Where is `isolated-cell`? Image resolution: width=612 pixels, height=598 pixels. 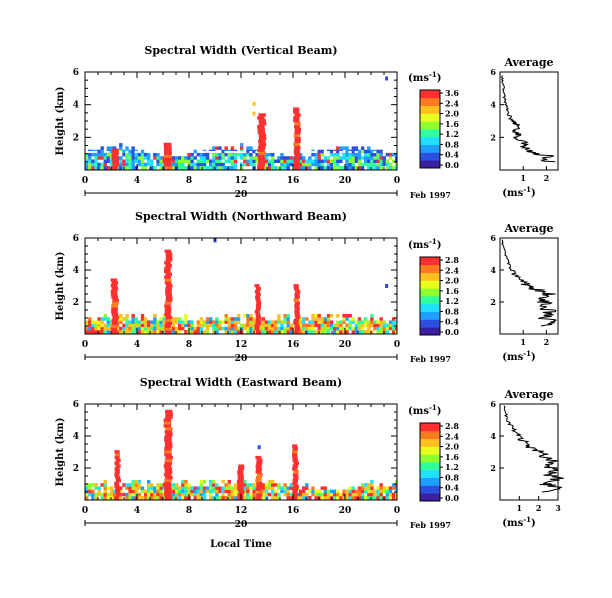 isolated-cell is located at coordinates (387, 78).